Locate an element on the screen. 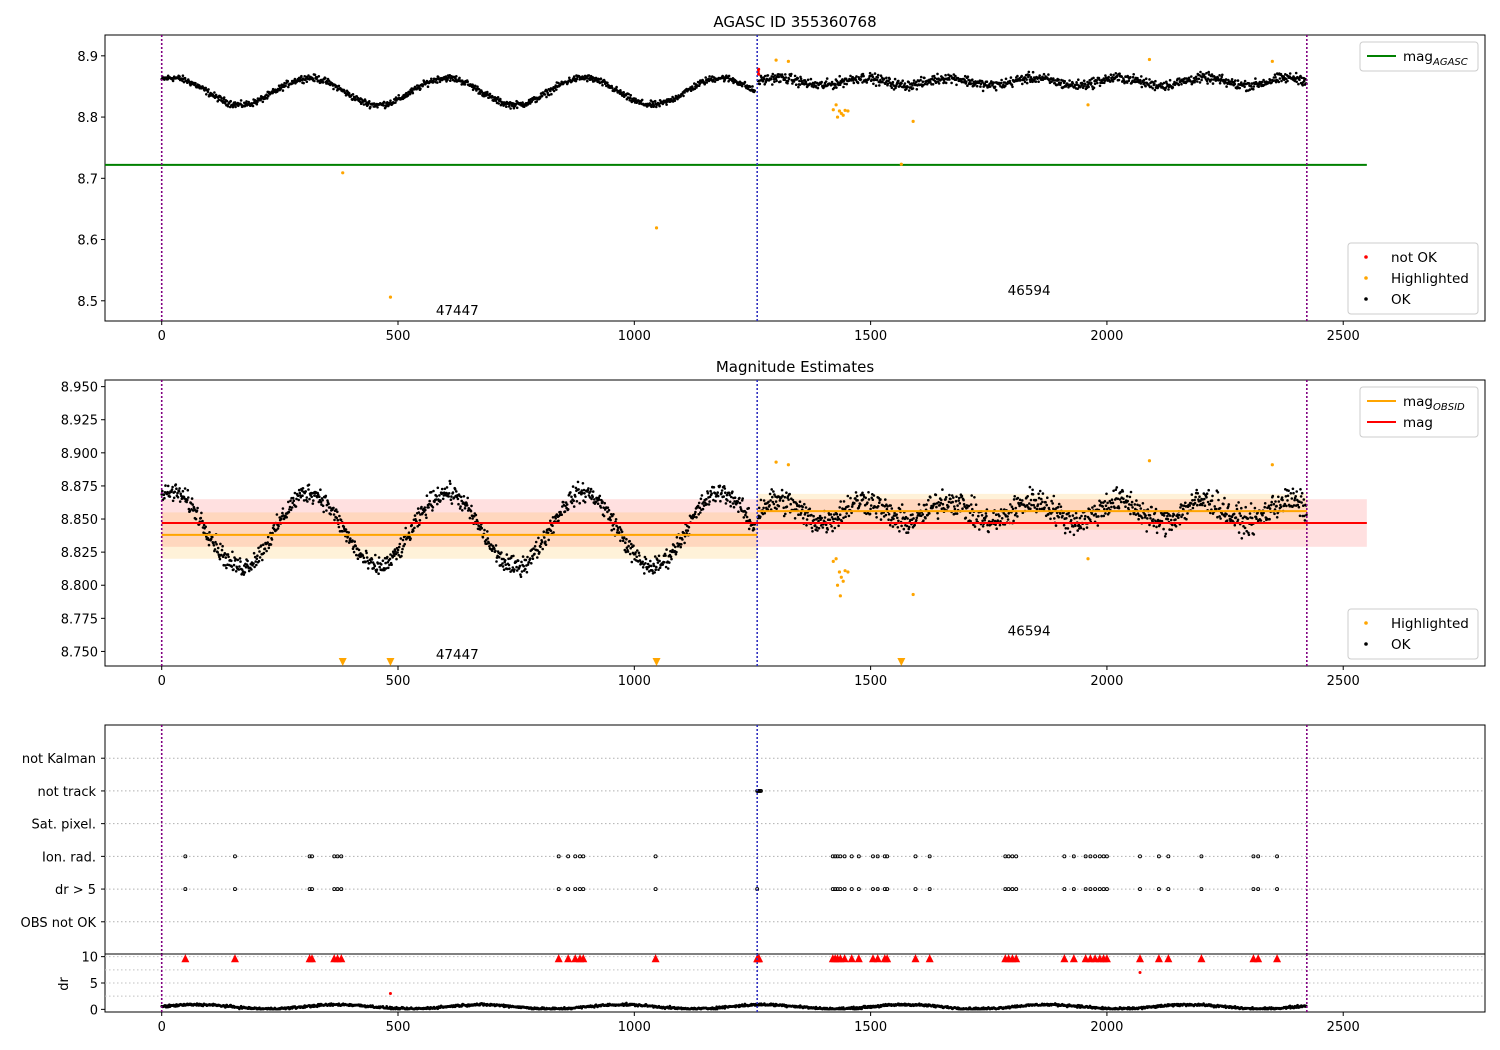 The image size is (1500, 1050). flag-point is located at coordinates (1064, 889).